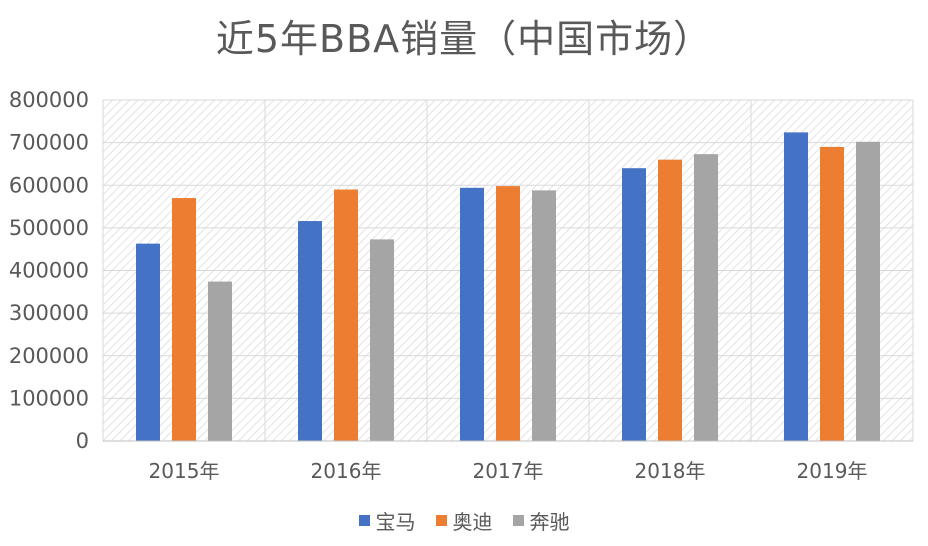  I want to click on legend-label: 宝马, so click(395, 522).